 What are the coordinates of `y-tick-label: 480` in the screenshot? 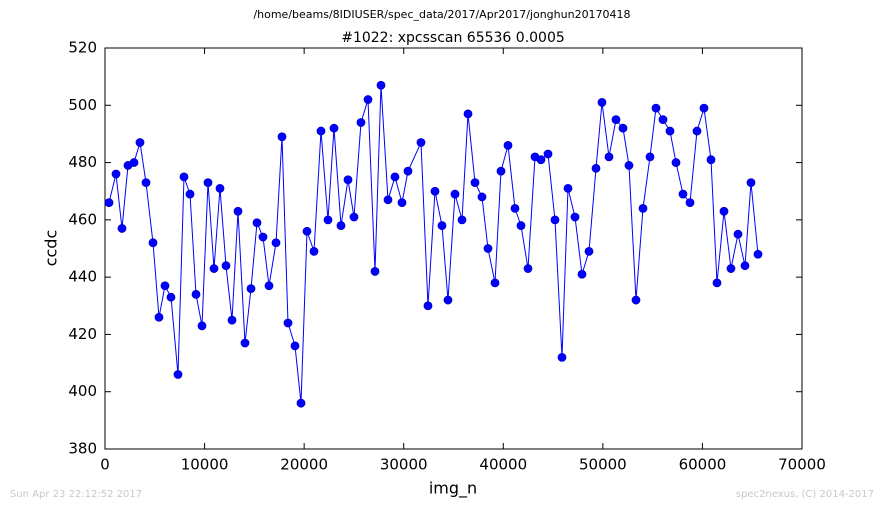 It's located at (82, 162).